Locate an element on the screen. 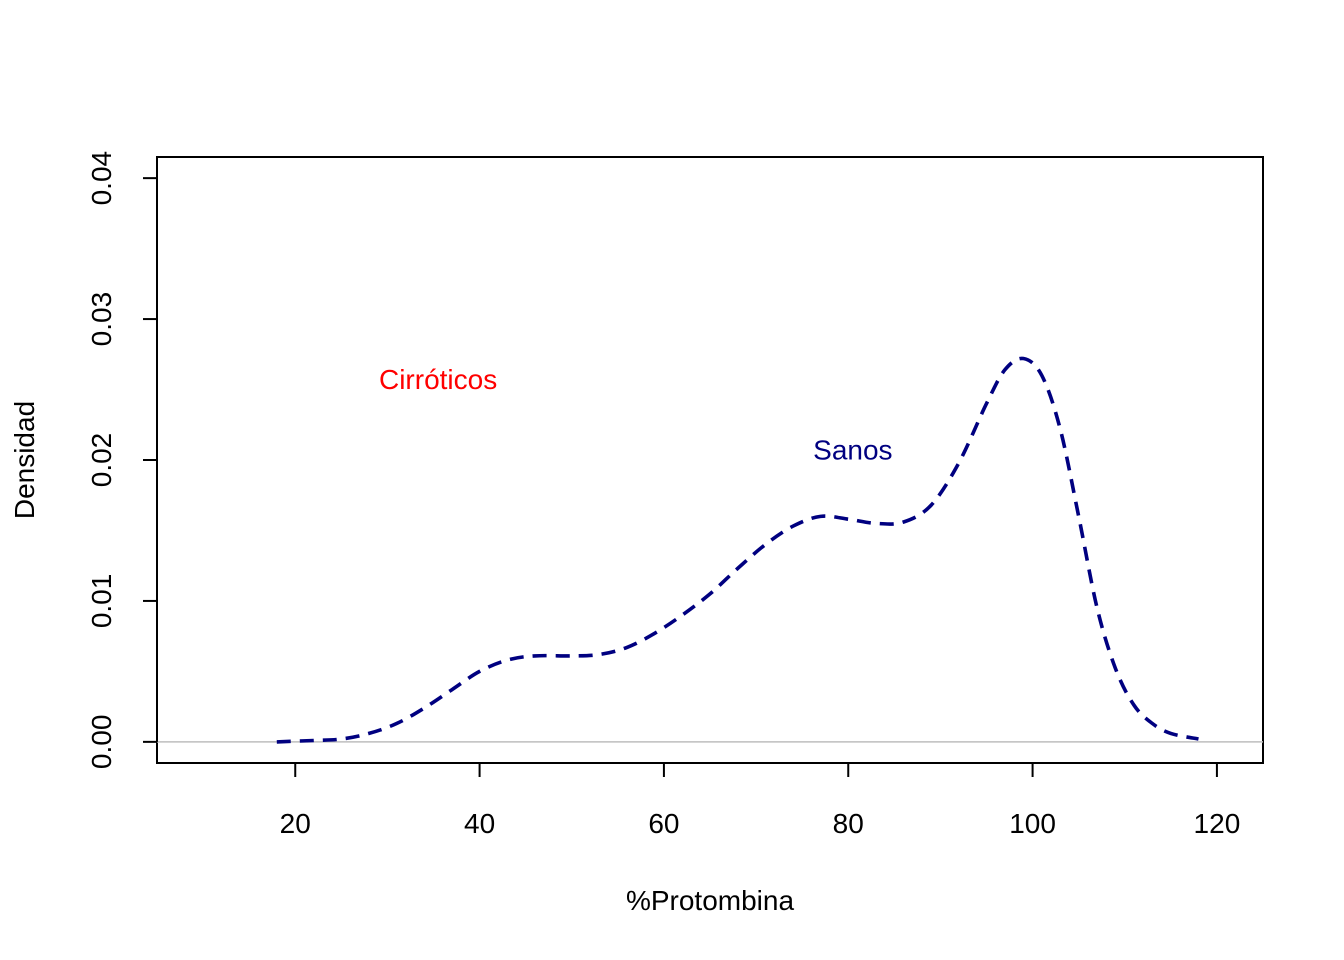 The height and width of the screenshot is (960, 1344). y-tick-label: 0.04 is located at coordinates (101, 178).